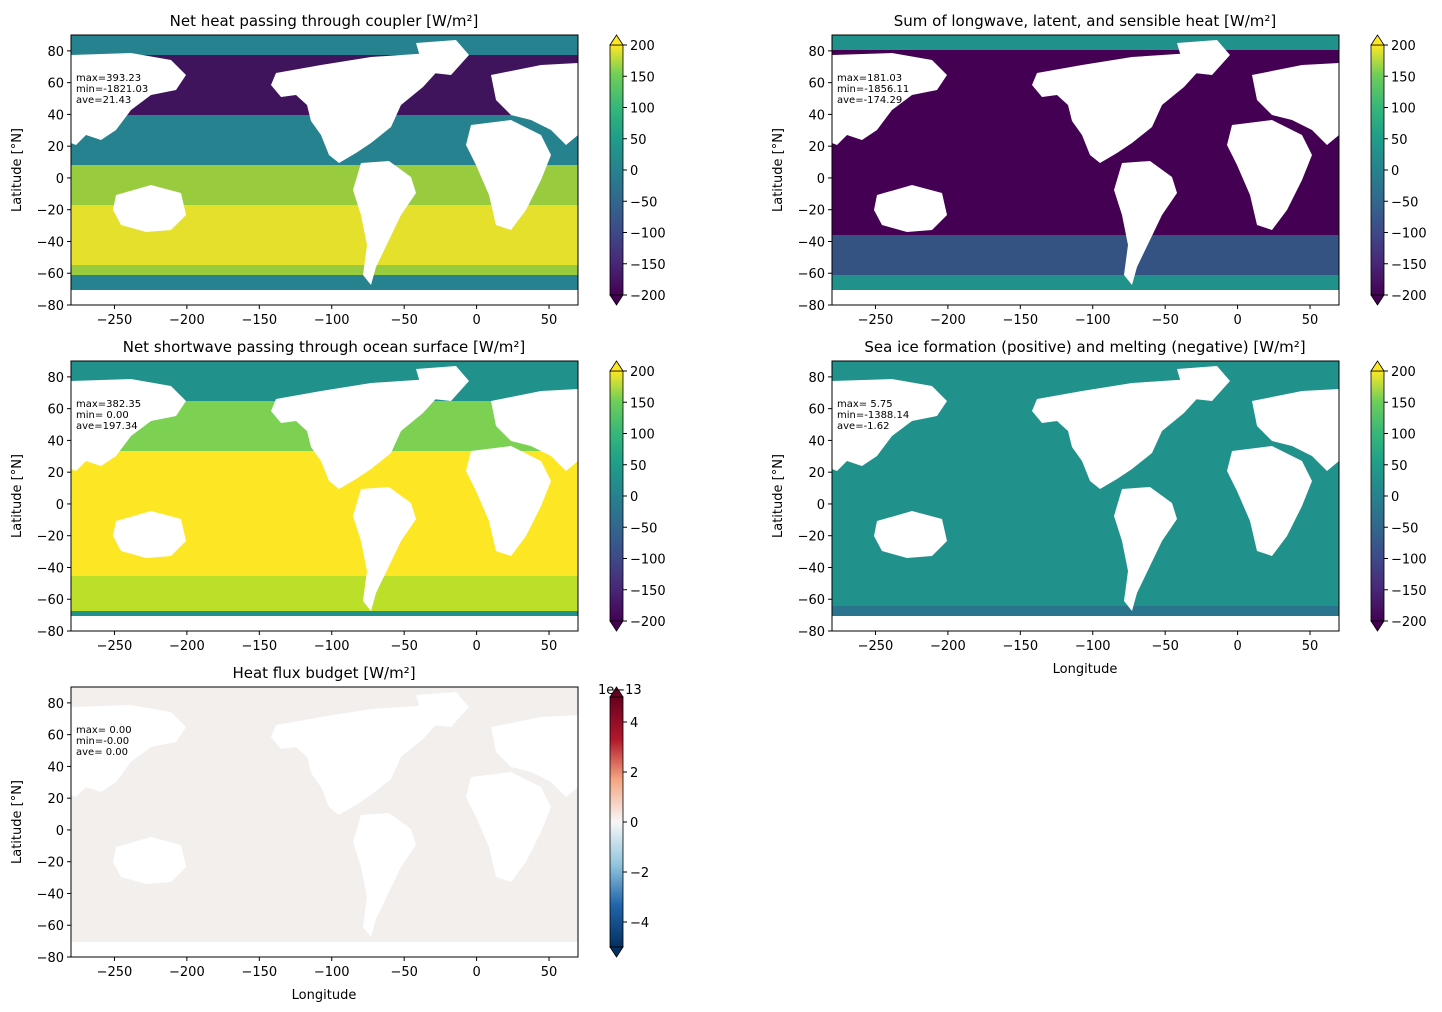  I want to click on panel-4-stat-max: max= 5.75, so click(865, 404).